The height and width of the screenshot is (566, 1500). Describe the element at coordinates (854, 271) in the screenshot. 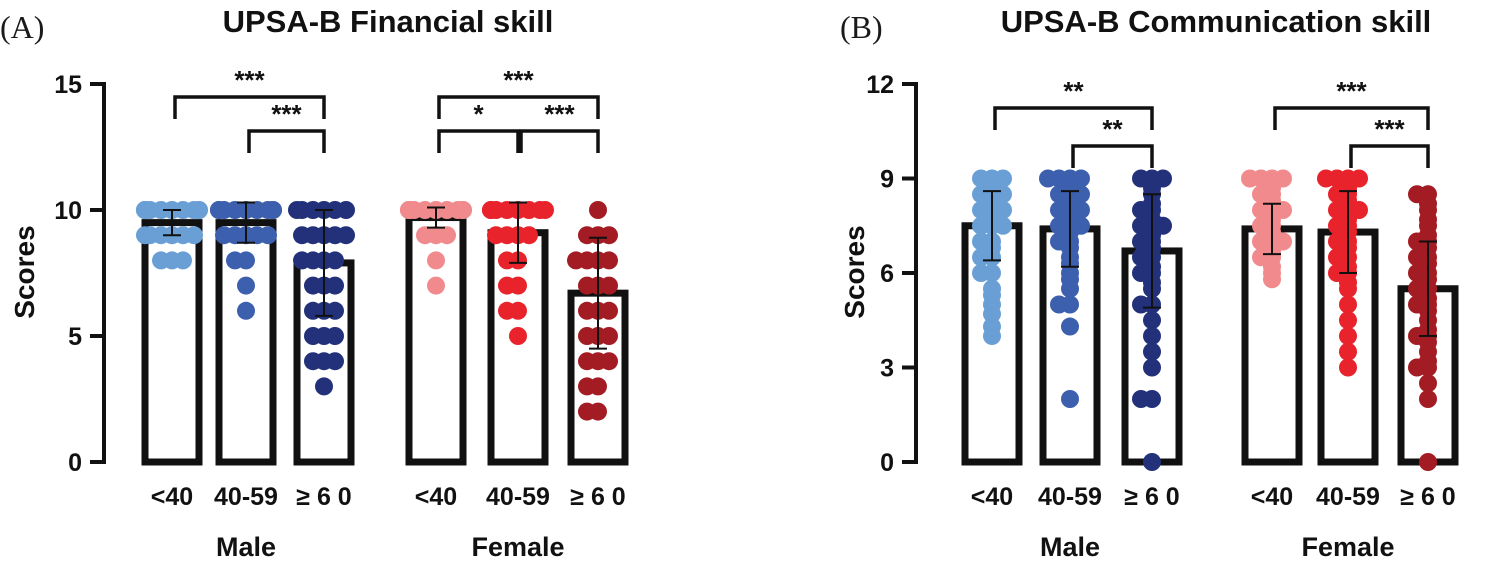

I see `y-axis-label: Scores` at that location.